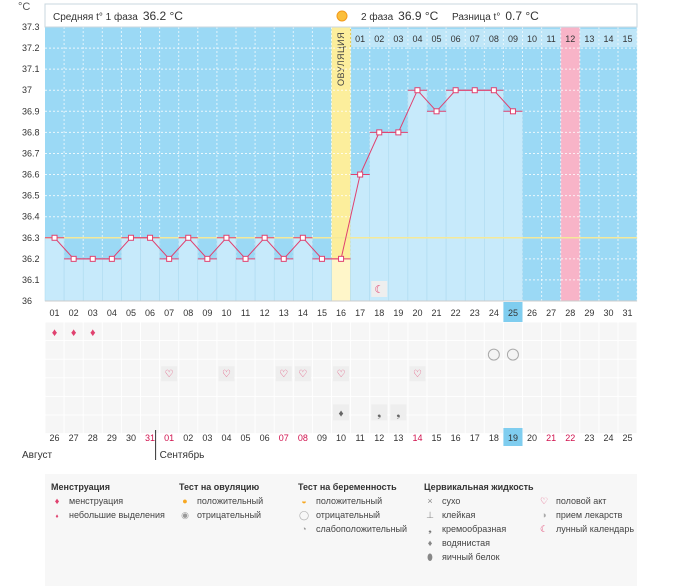 The image size is (675, 587). What do you see at coordinates (341, 313) in the screenshot?
I see `cycle-day-label: 16` at bounding box center [341, 313].